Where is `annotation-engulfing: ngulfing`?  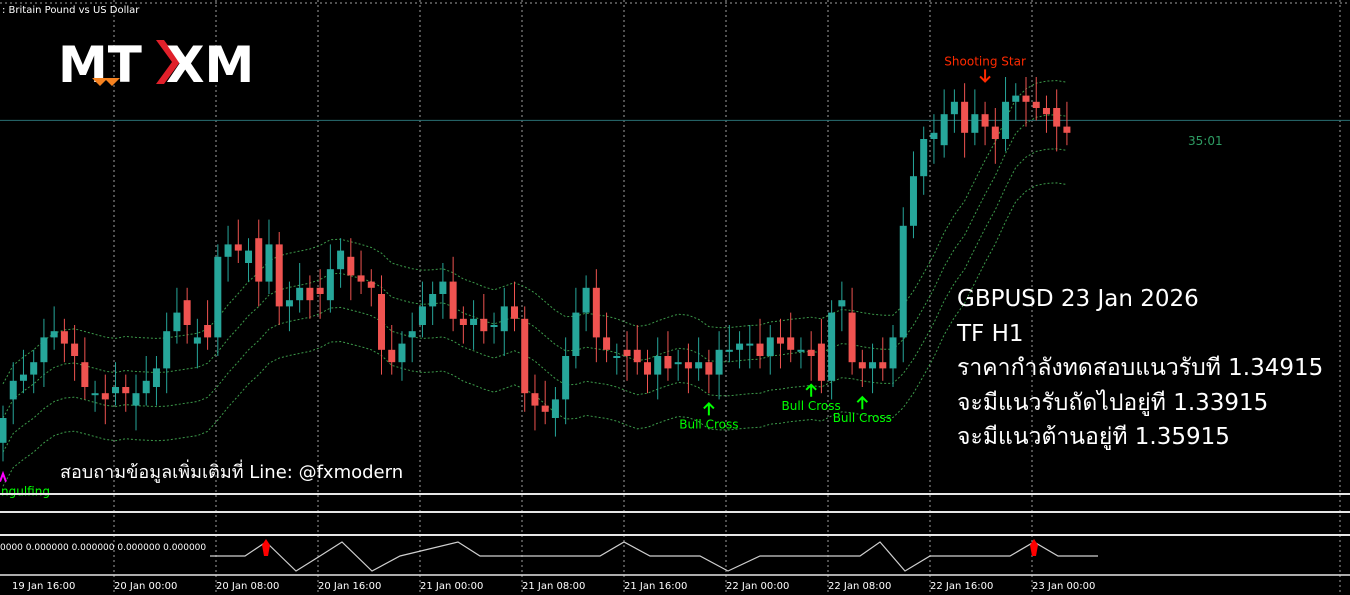 annotation-engulfing: ngulfing is located at coordinates (25, 484).